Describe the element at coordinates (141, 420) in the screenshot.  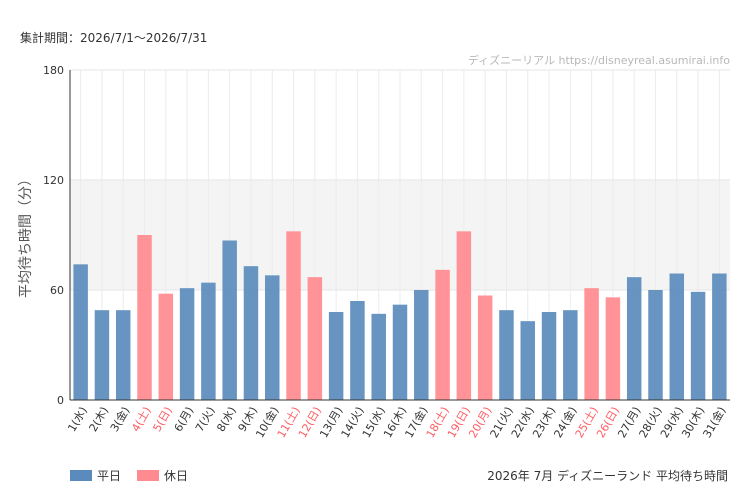
I see `x-tick-label: 4(土)` at that location.